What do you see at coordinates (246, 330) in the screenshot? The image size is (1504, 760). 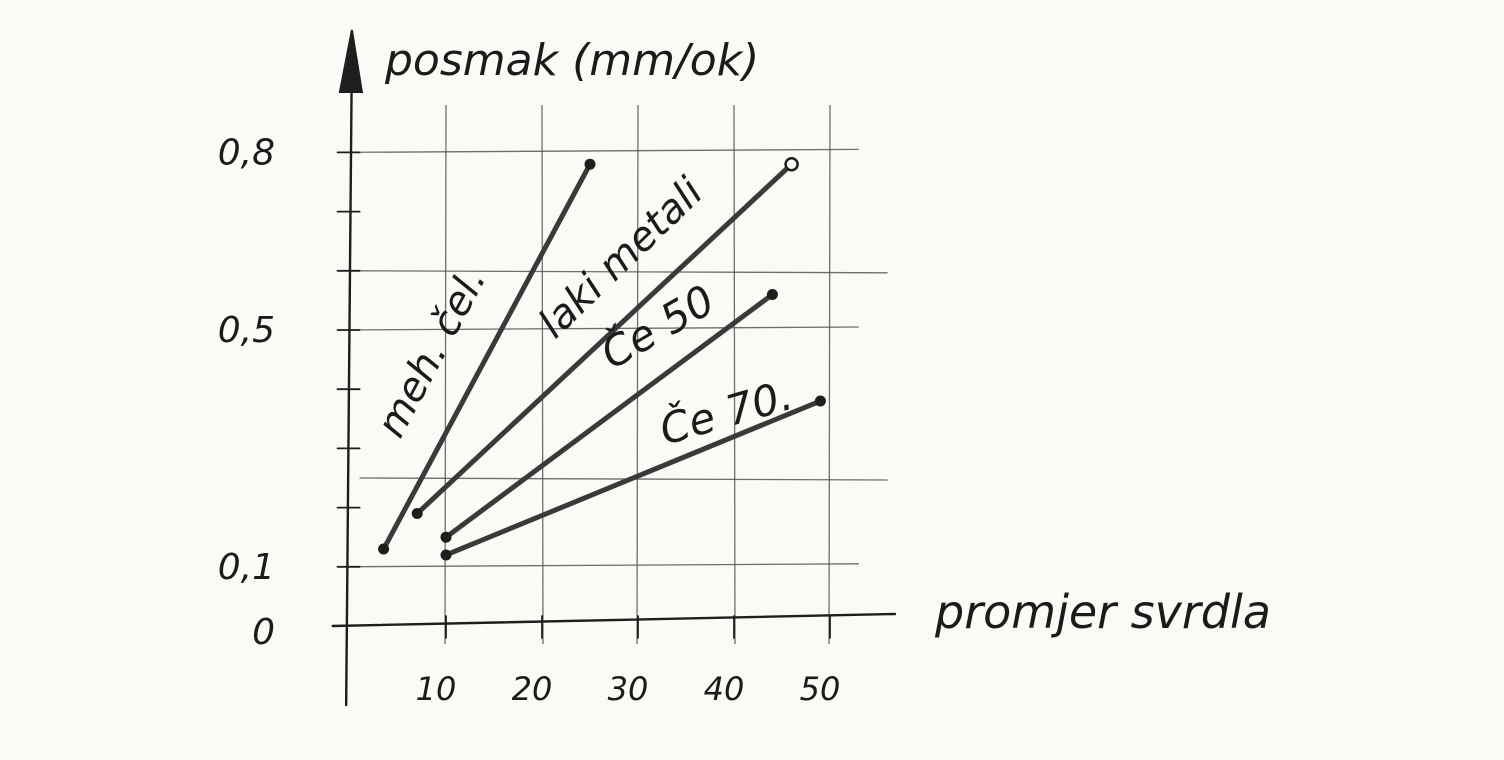 I see `y-tick-label-0,5: 0,5` at bounding box center [246, 330].